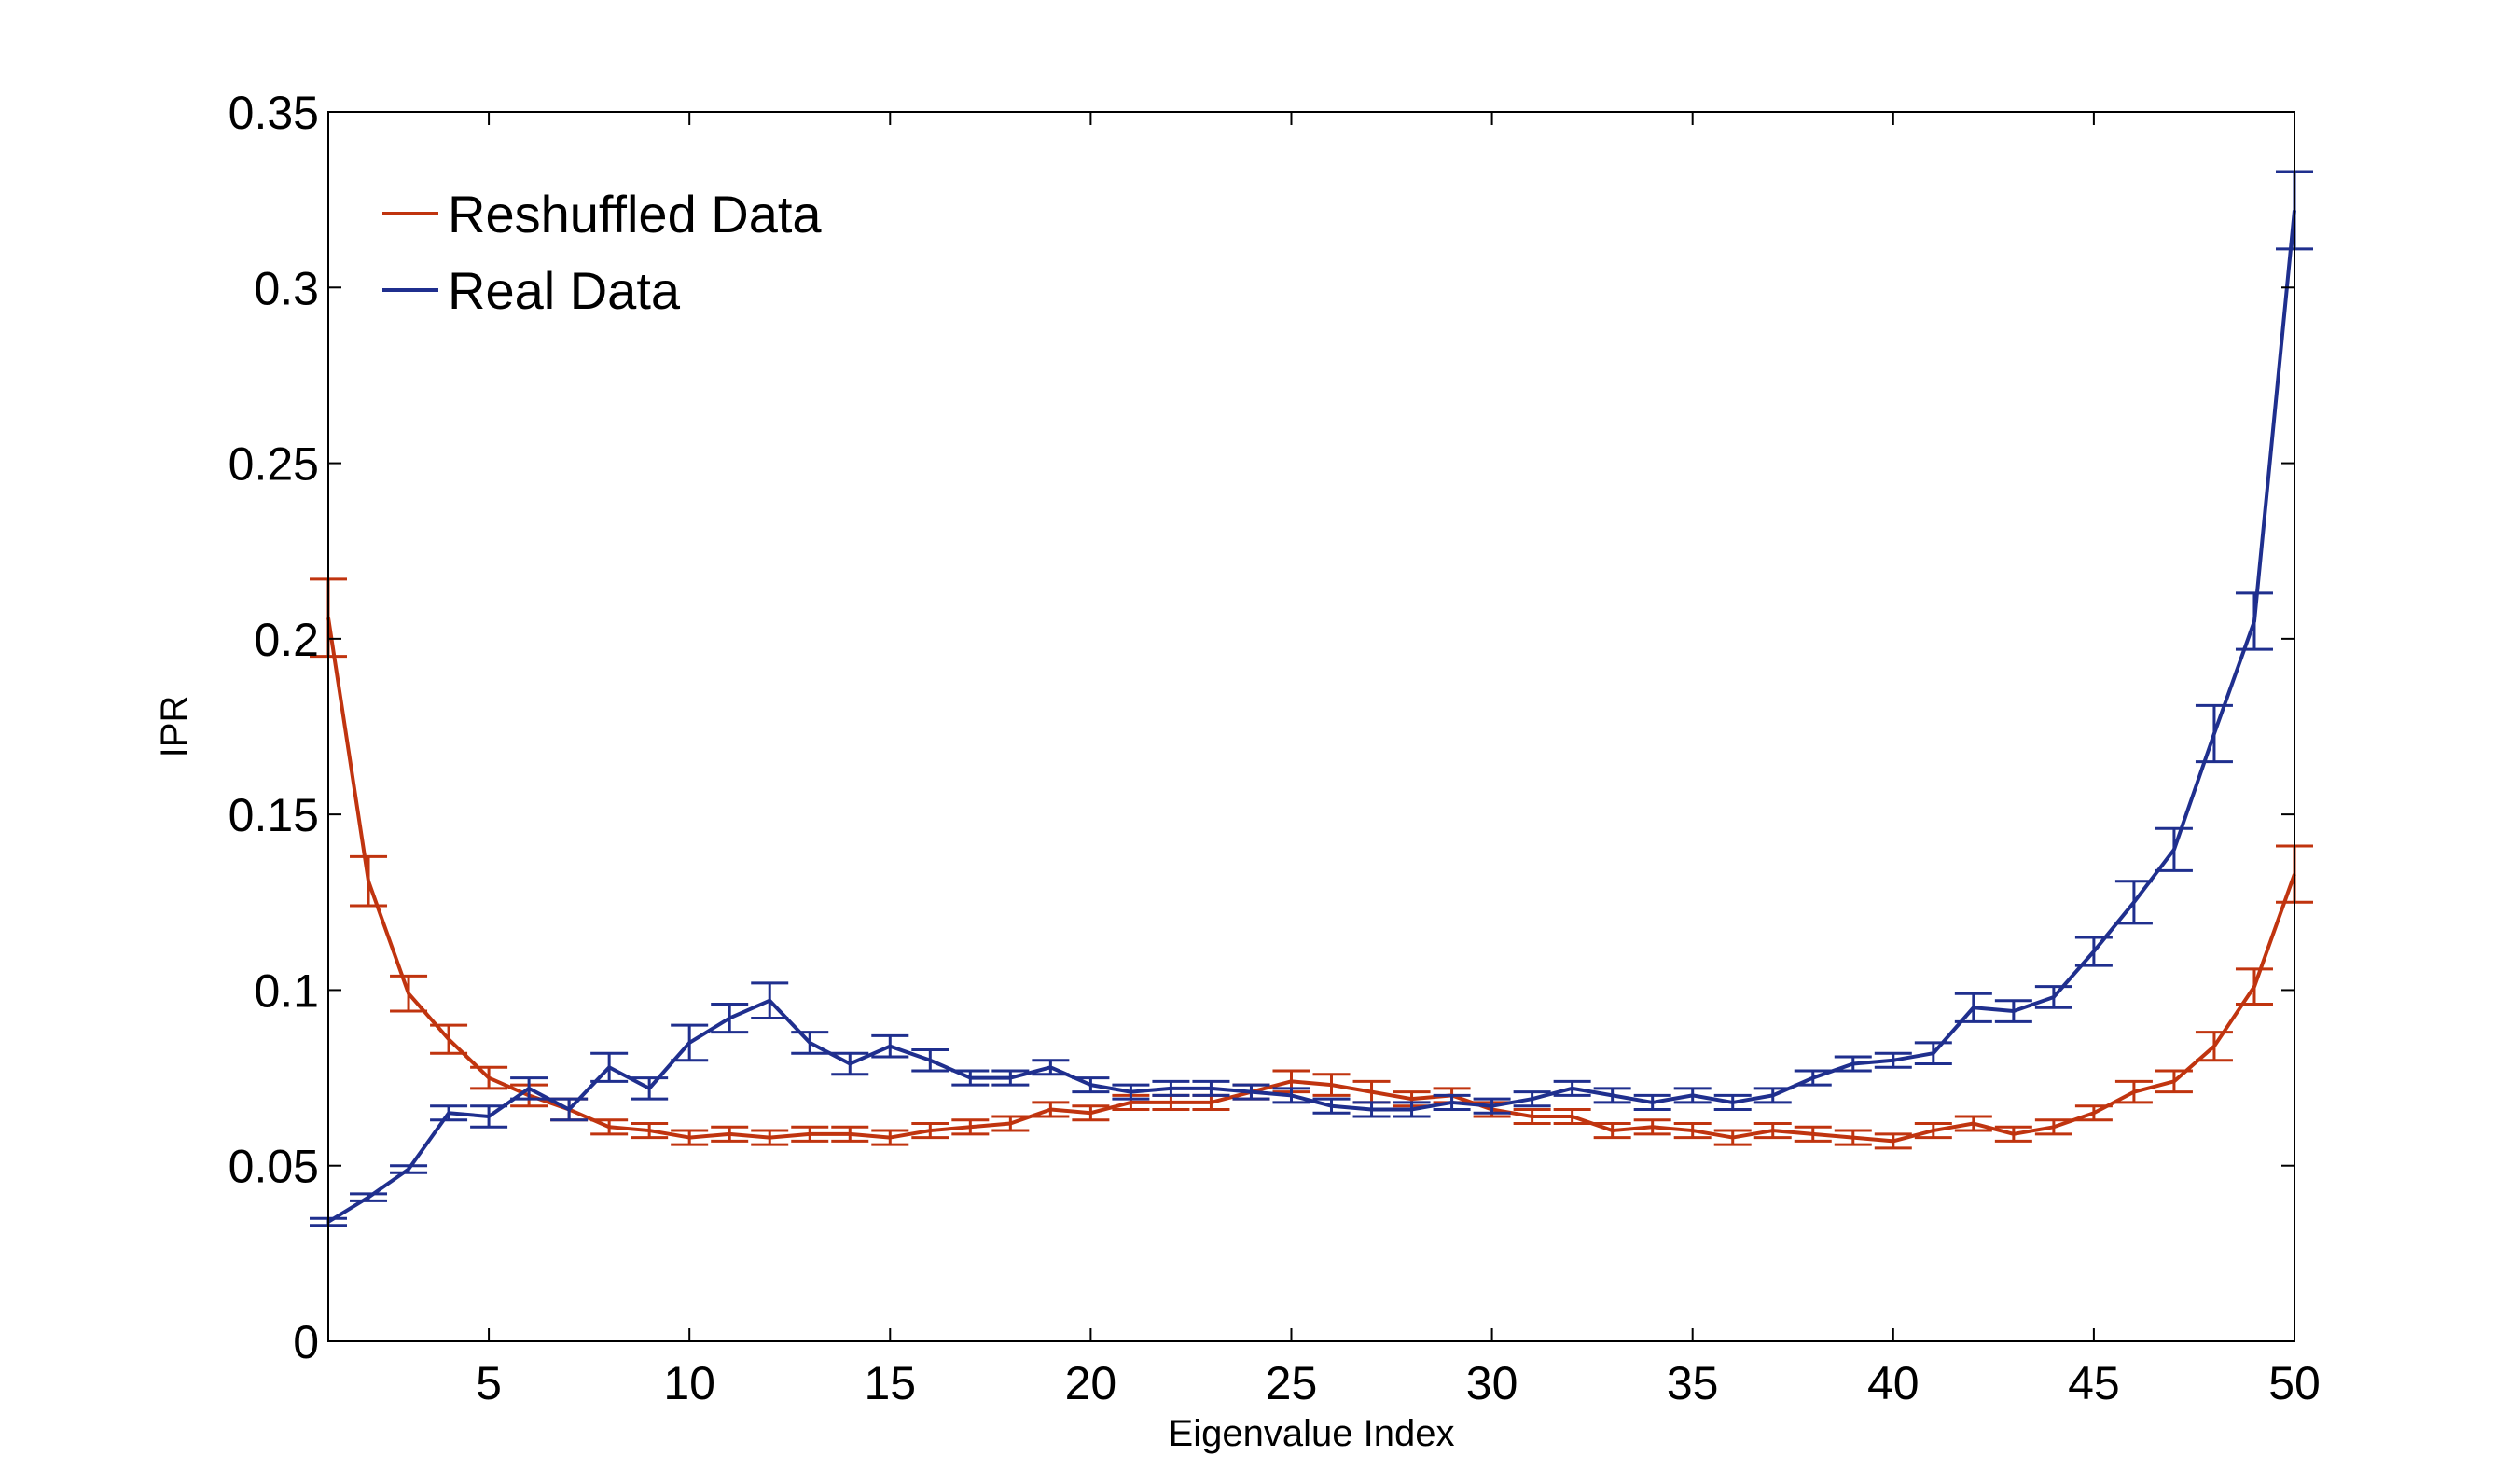 The height and width of the screenshot is (1484, 2495). What do you see at coordinates (306, 1342) in the screenshot?
I see `y-tick-label-0: 0` at bounding box center [306, 1342].